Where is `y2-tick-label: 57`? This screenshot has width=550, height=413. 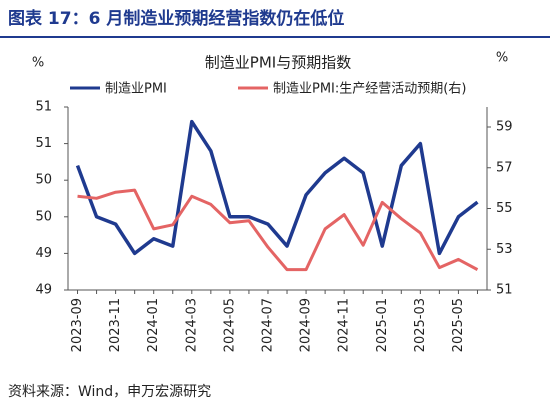
y2-tick-label: 57 is located at coordinates (504, 167).